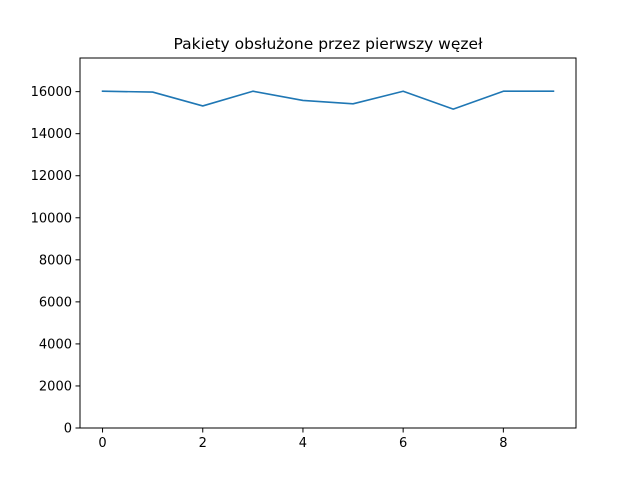 Image resolution: width=640 pixels, height=480 pixels. I want to click on y-tick-label: 6000, so click(55, 302).